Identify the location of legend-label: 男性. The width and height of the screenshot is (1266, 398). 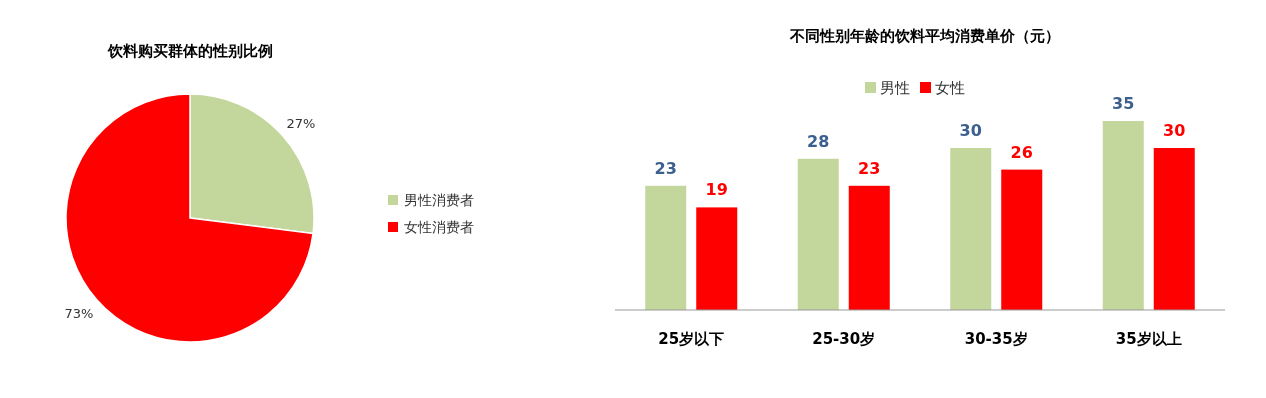
(895, 88).